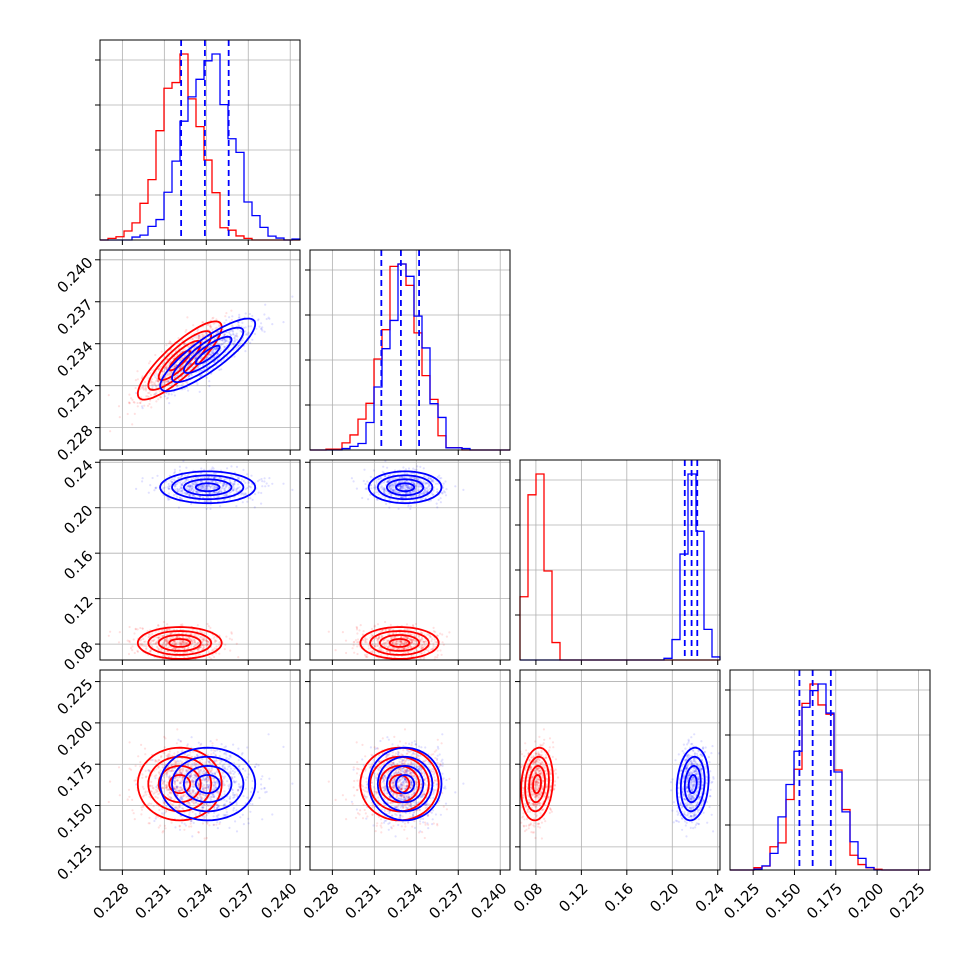 This screenshot has height=970, width=970. Describe the element at coordinates (74, 738) in the screenshot. I see `y-tick-label-3-3: 0.200` at that location.